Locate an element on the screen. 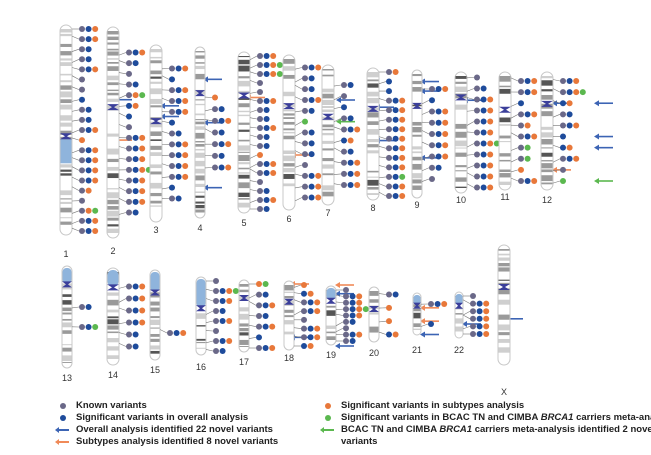  heterochromatin-region is located at coordinates (201, 293).